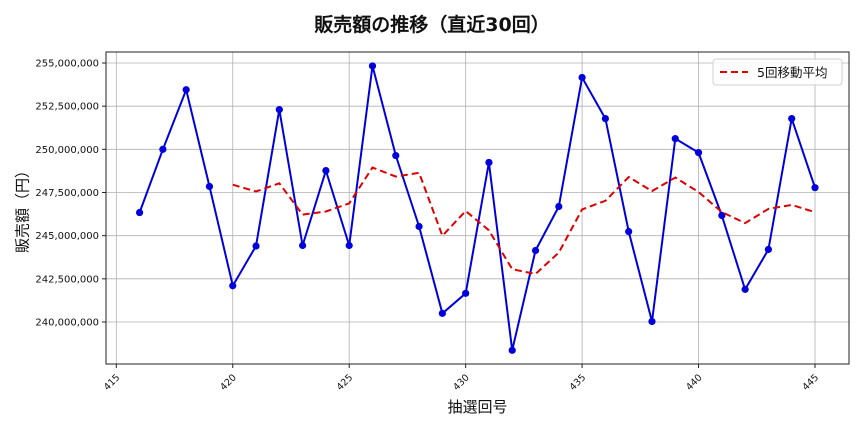  What do you see at coordinates (811, 382) in the screenshot?
I see `x-tick-label: 445` at bounding box center [811, 382].